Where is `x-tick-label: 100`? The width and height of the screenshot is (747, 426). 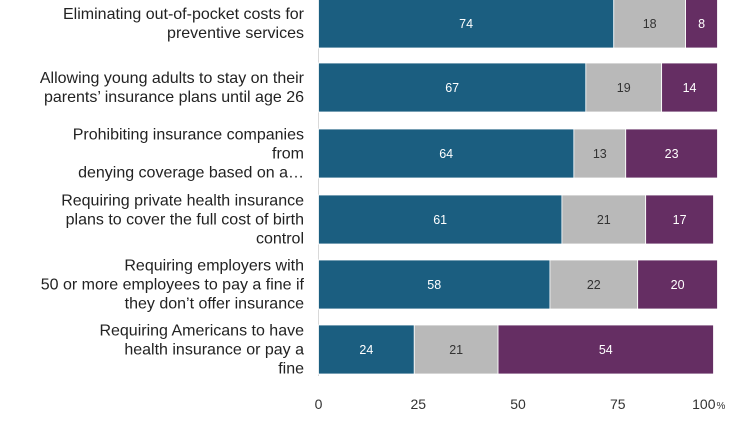
x-tick-label: 100 is located at coordinates (704, 404).